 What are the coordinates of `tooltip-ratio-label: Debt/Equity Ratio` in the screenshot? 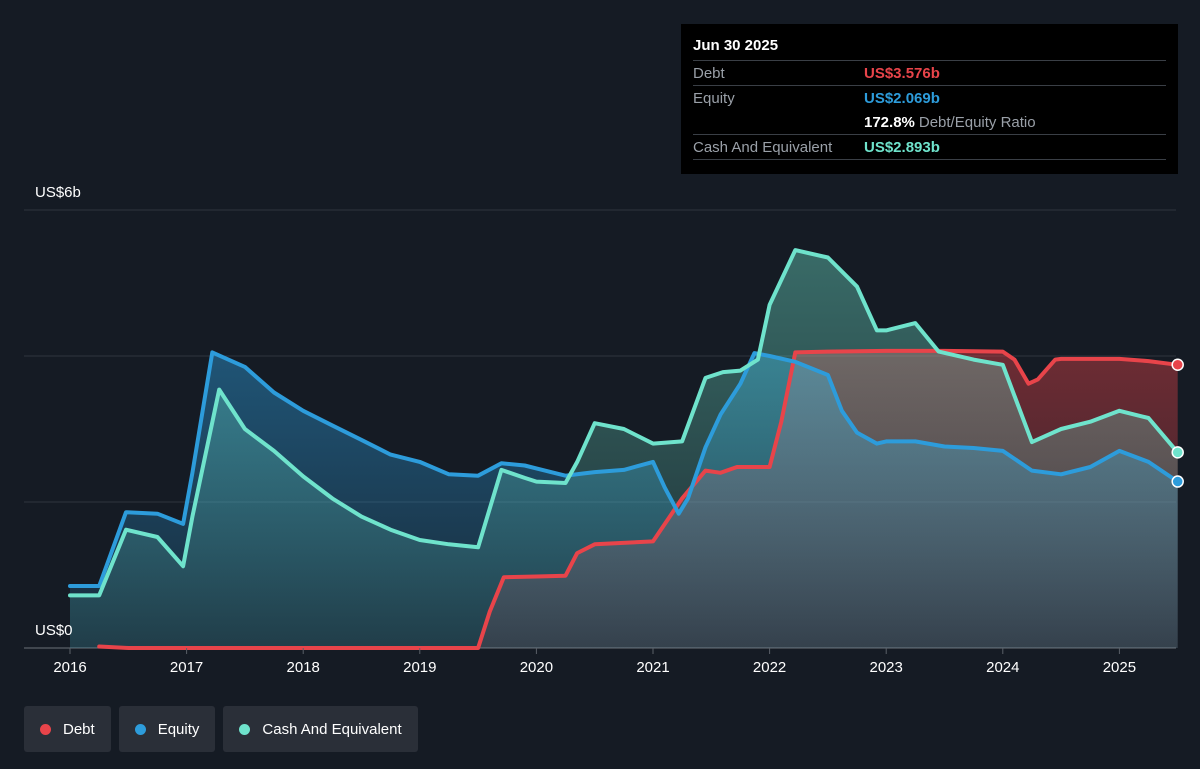 It's located at (977, 122).